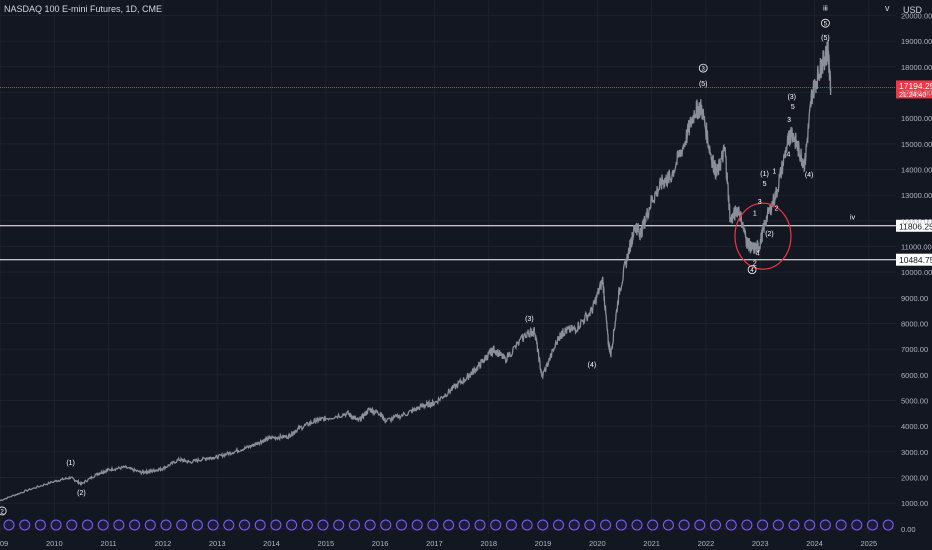 The height and width of the screenshot is (550, 932). I want to click on x-tick-label: 2024, so click(814, 543).